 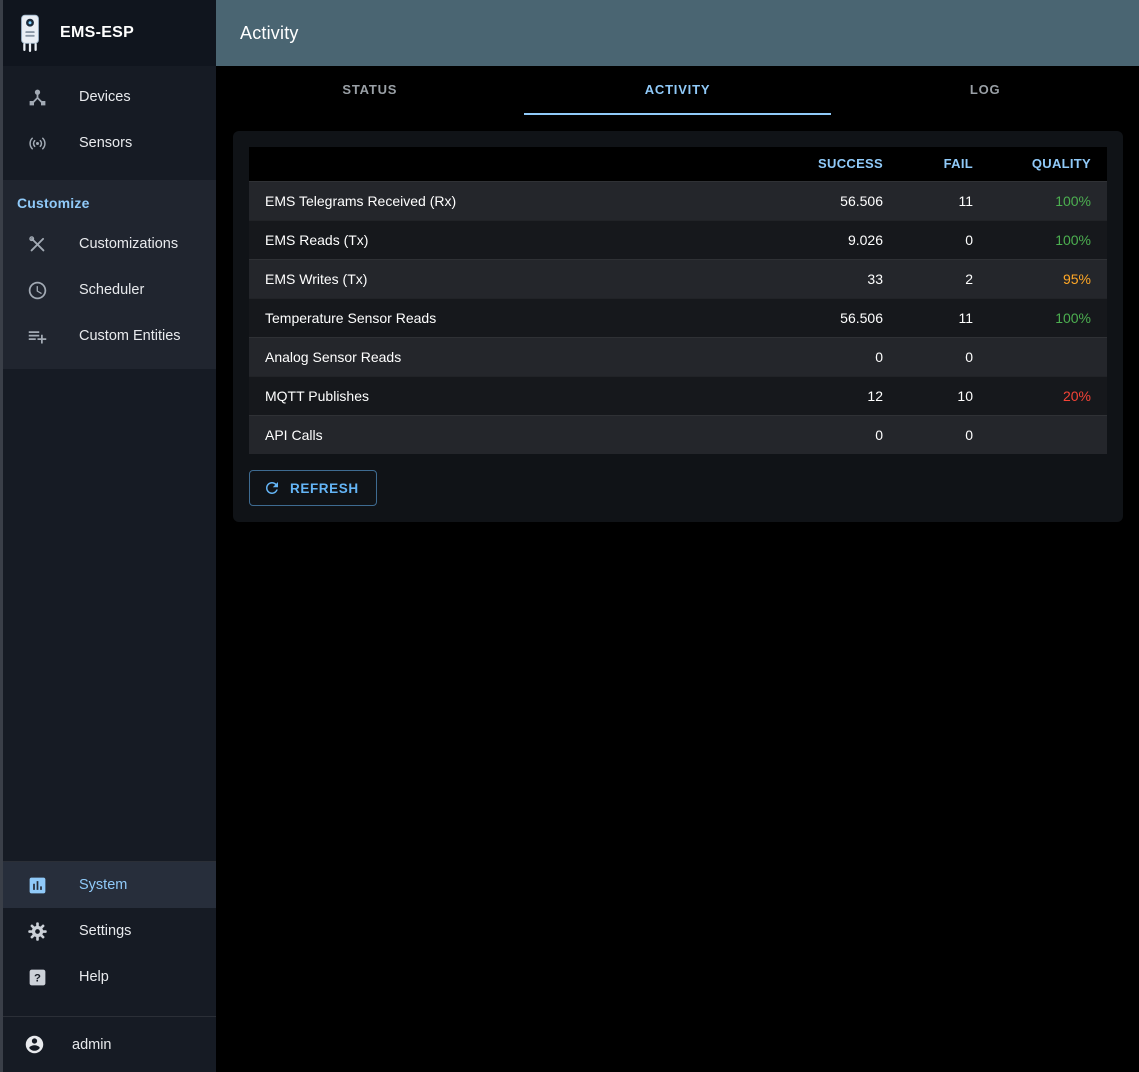 I want to click on col-header-success: SUCCESS, so click(x=850, y=164).